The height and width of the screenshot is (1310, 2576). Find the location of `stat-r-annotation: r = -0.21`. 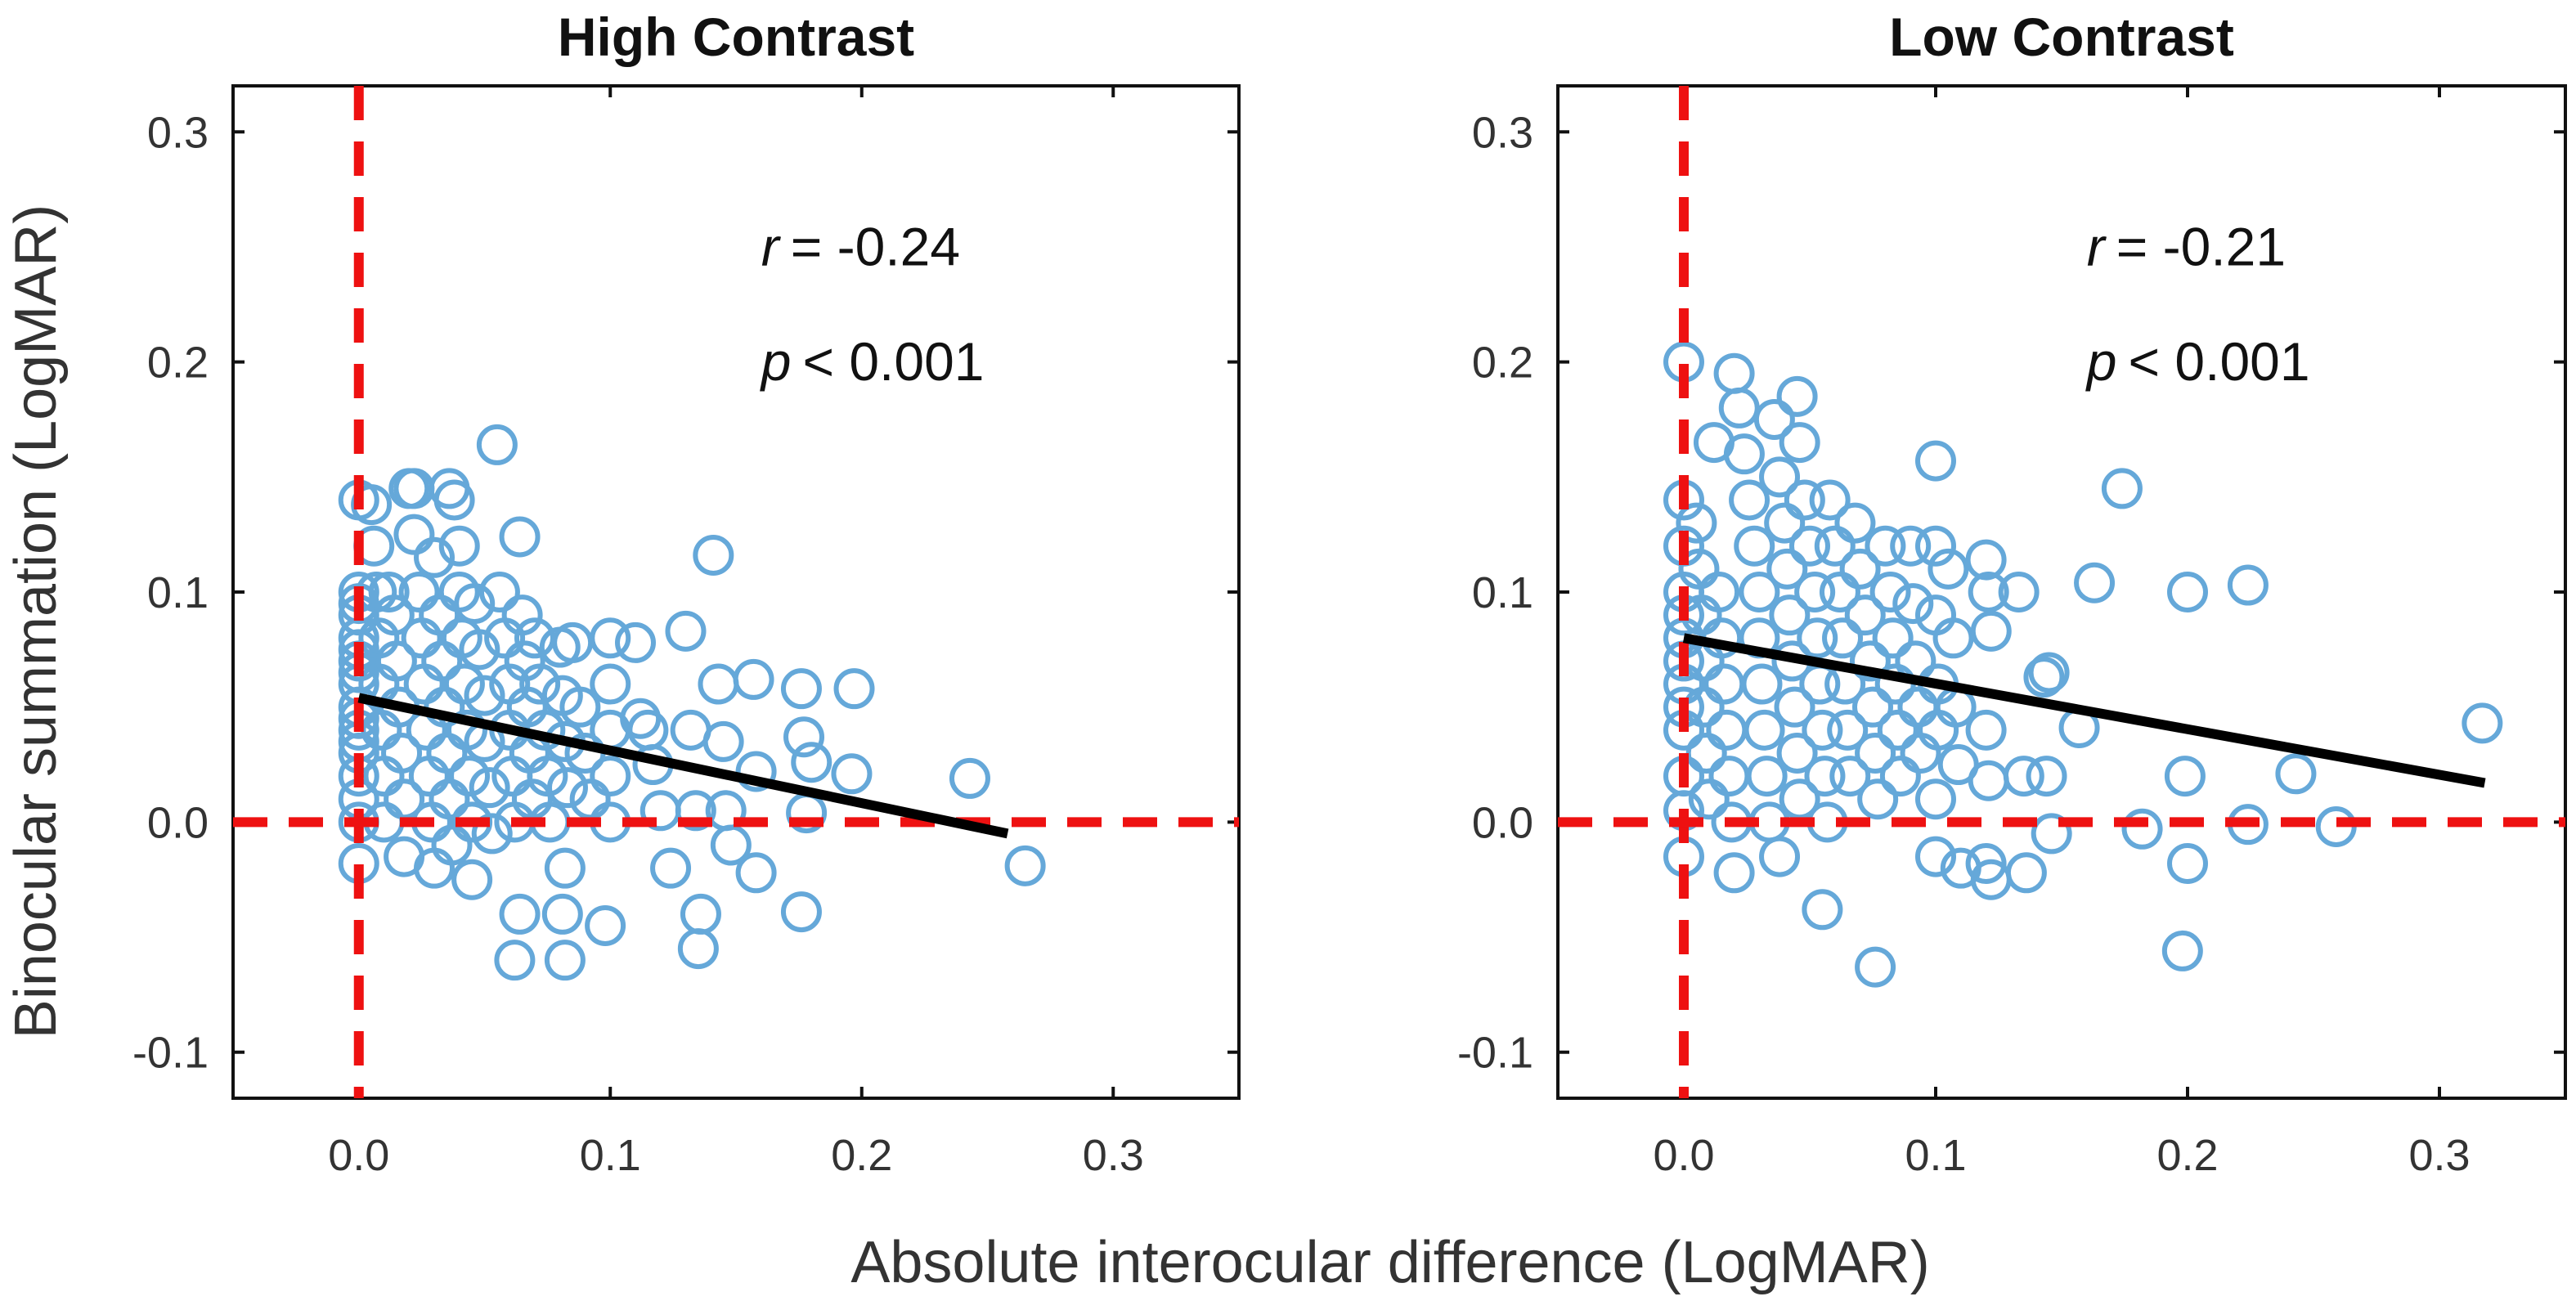

stat-r-annotation: r = -0.21 is located at coordinates (2187, 246).